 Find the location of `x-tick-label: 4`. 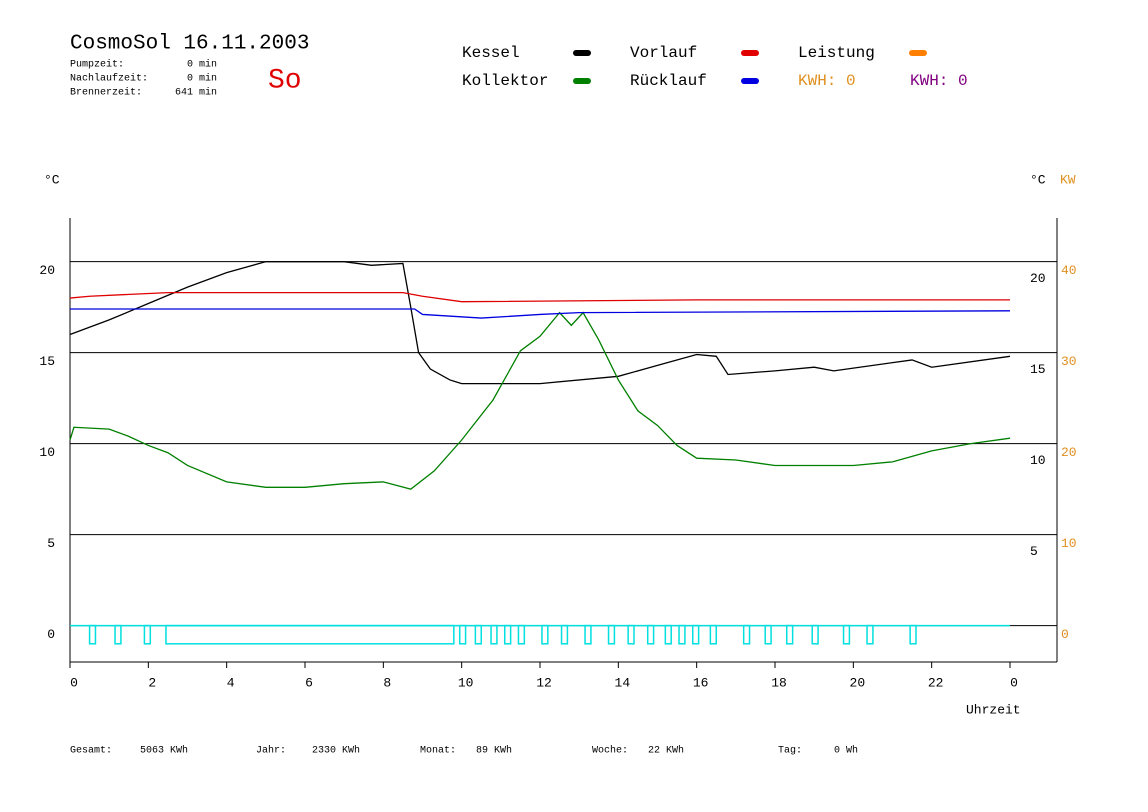

x-tick-label: 4 is located at coordinates (231, 682).